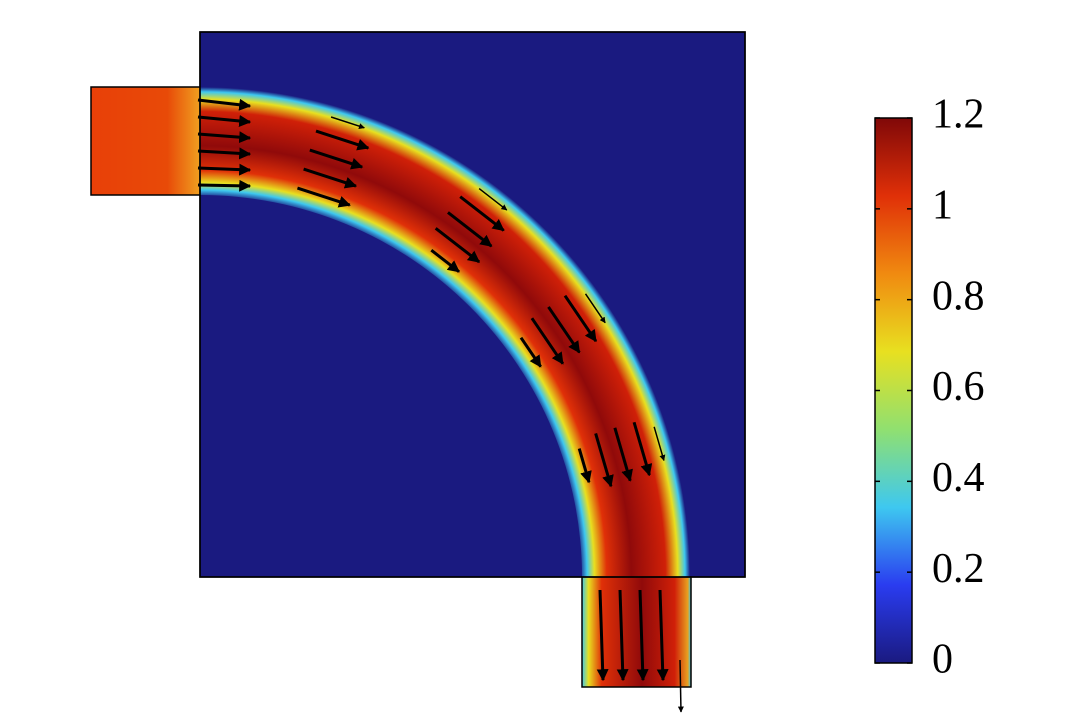 The image size is (1080, 720). I want to click on colorbar-tick-label: 0.4, so click(958, 478).